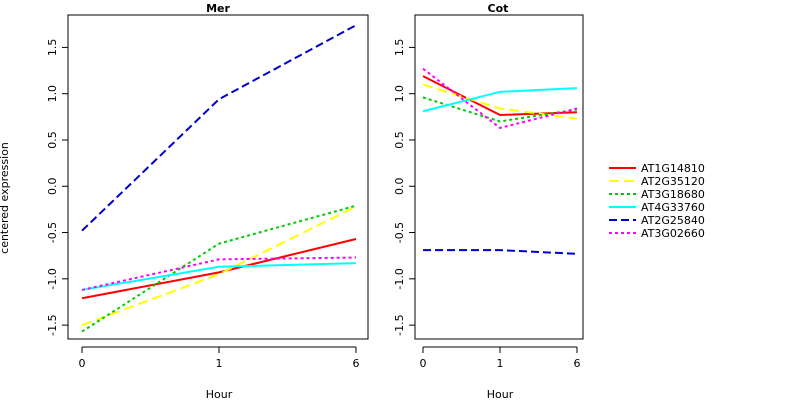 The height and width of the screenshot is (400, 800). Describe the element at coordinates (673, 233) in the screenshot. I see `legend-label: AT3G02660` at that location.